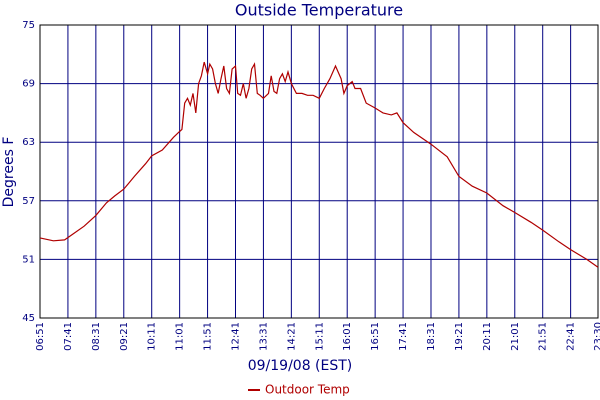 The width and height of the screenshot is (600, 400). I want to click on x-tick-label: 09:21, so click(124, 336).